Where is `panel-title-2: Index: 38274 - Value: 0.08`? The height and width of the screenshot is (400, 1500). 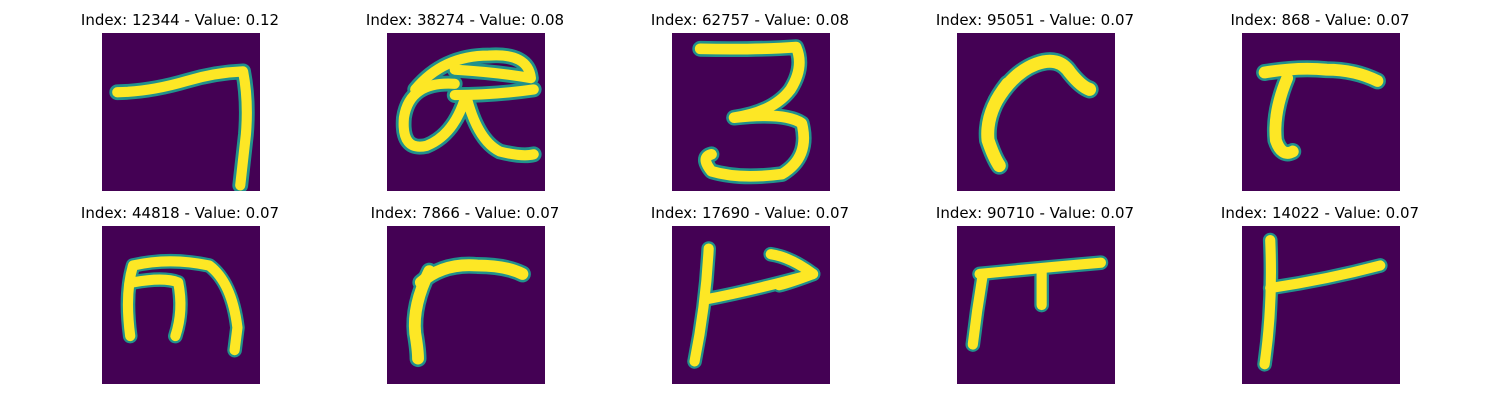
panel-title-2: Index: 38274 - Value: 0.08 is located at coordinates (465, 20).